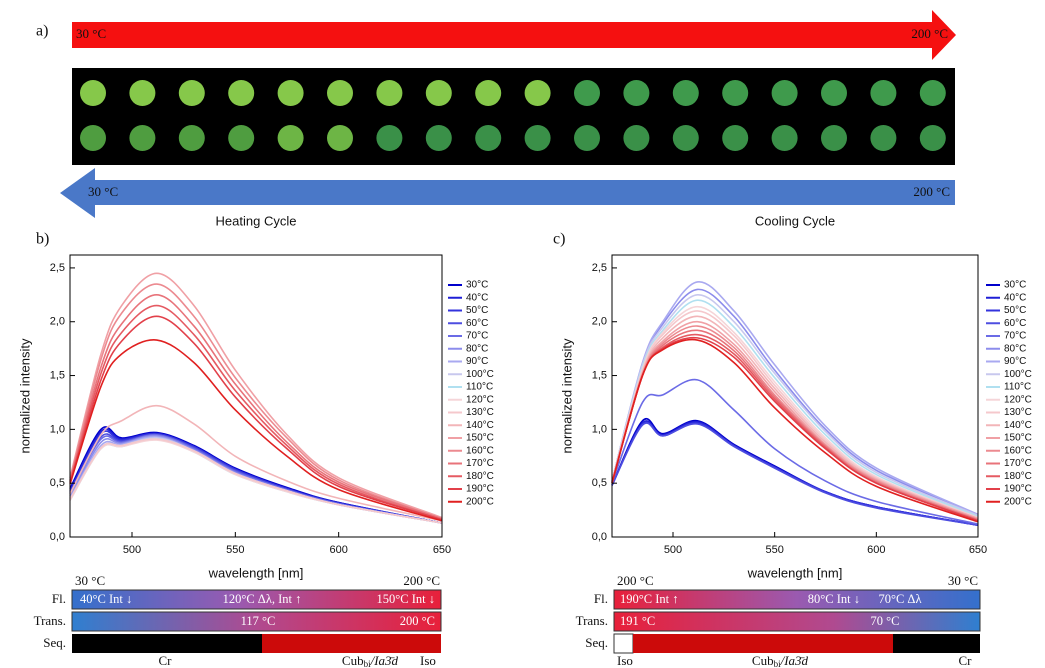  What do you see at coordinates (480, 476) in the screenshot?
I see `legend-label: 180°C` at bounding box center [480, 476].